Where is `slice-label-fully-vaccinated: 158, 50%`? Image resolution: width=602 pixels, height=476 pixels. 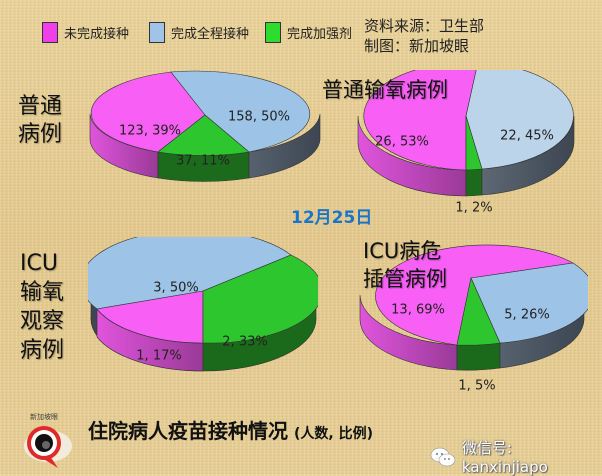 slice-label-fully-vaccinated: 158, 50% is located at coordinates (259, 117).